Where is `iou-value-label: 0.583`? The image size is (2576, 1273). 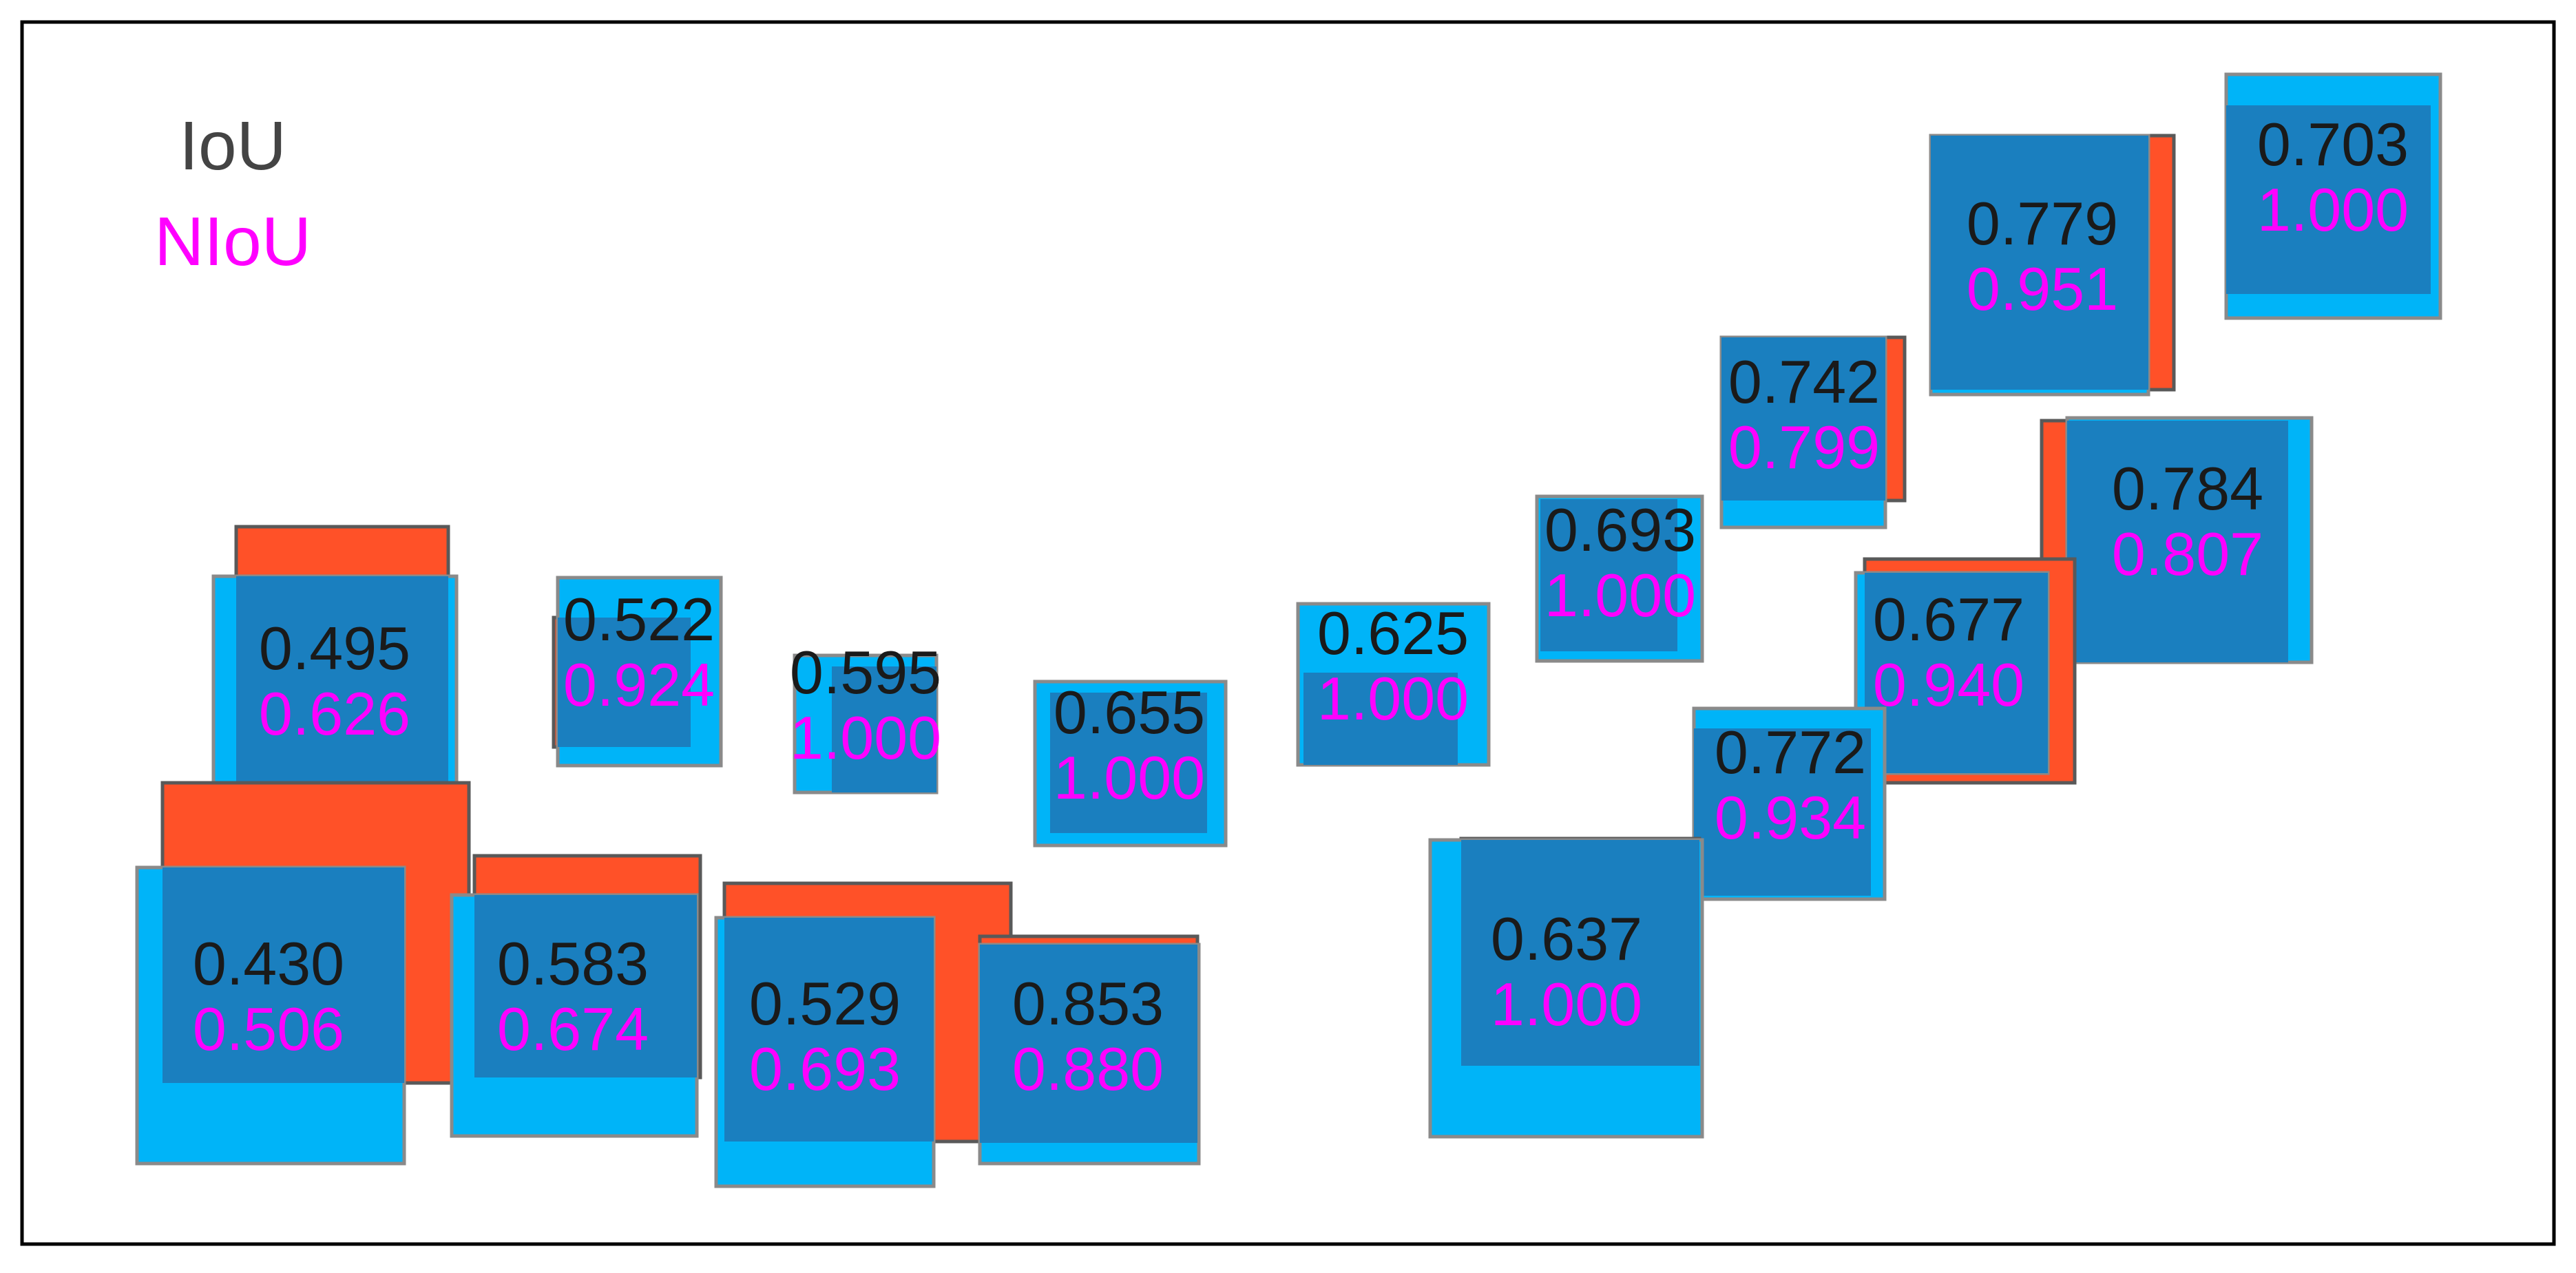
iou-value-label: 0.583 is located at coordinates (573, 963).